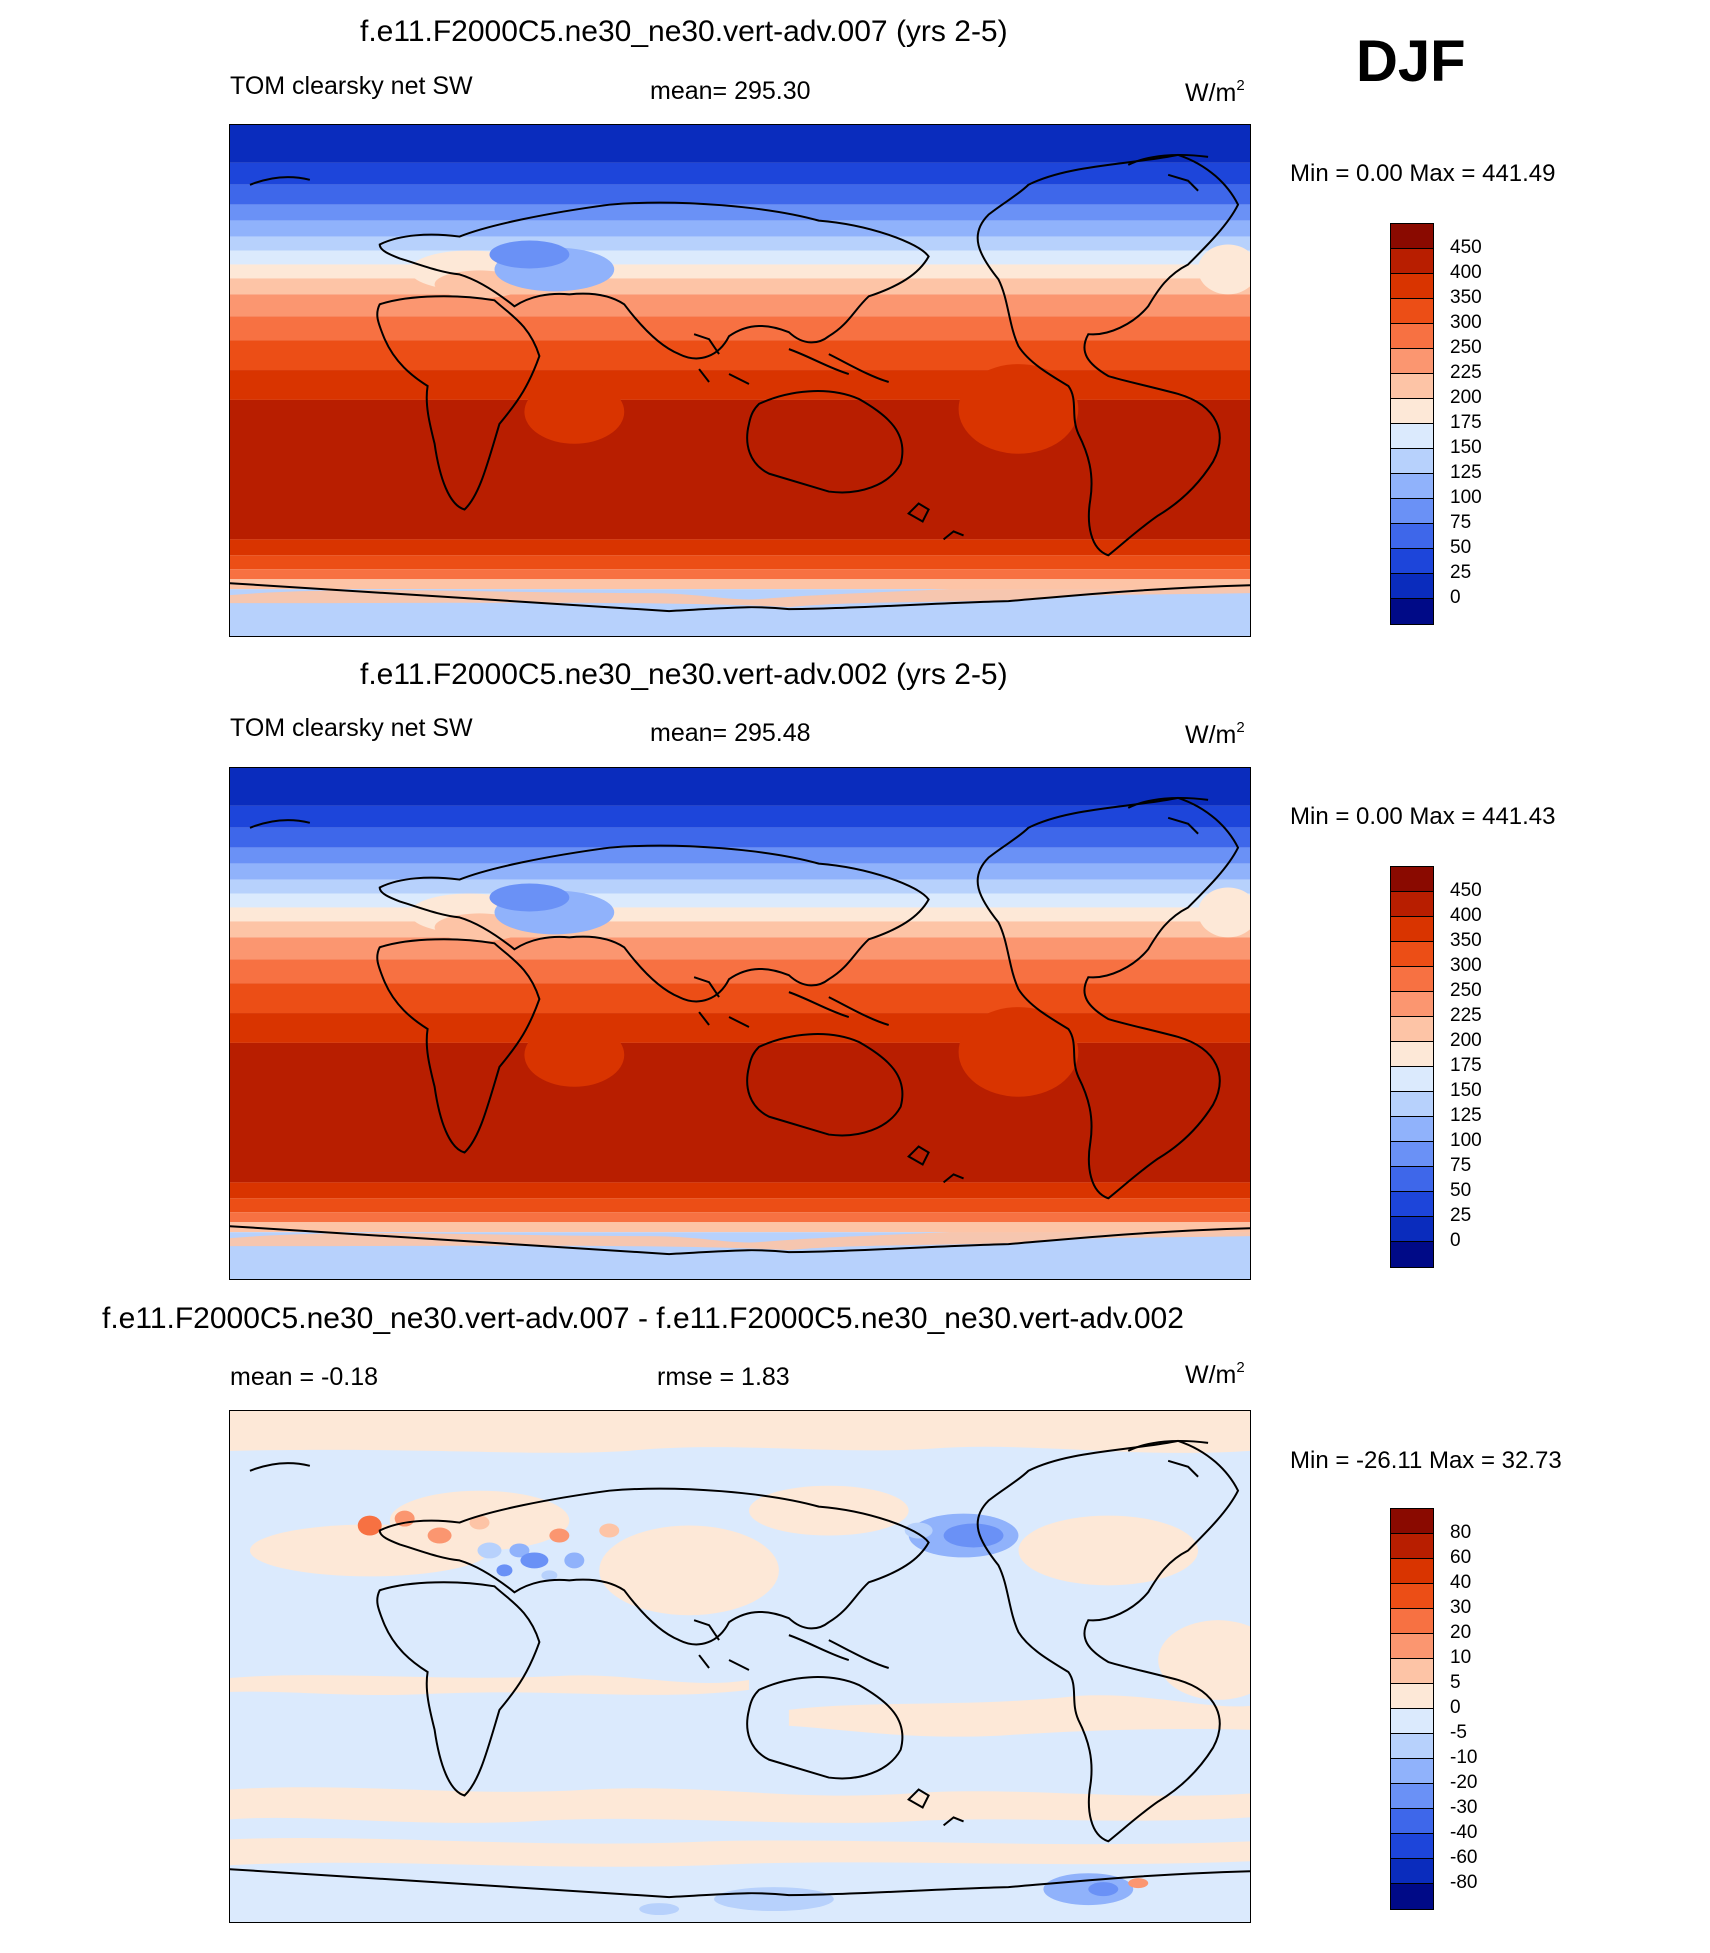  I want to click on panel2-colorbar-tick-label: 50, so click(1461, 1190).